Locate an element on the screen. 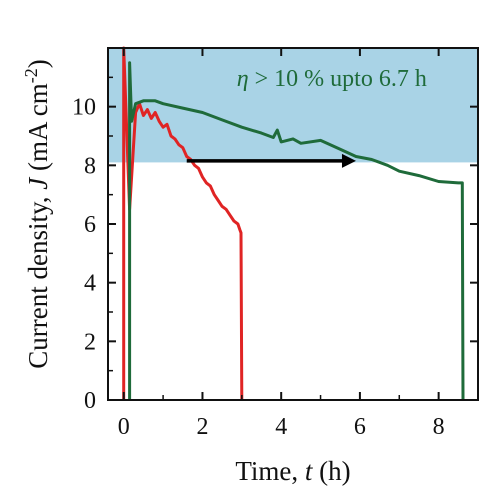  annotation-text: > 10 % upto 6.7 h is located at coordinates (338, 79).